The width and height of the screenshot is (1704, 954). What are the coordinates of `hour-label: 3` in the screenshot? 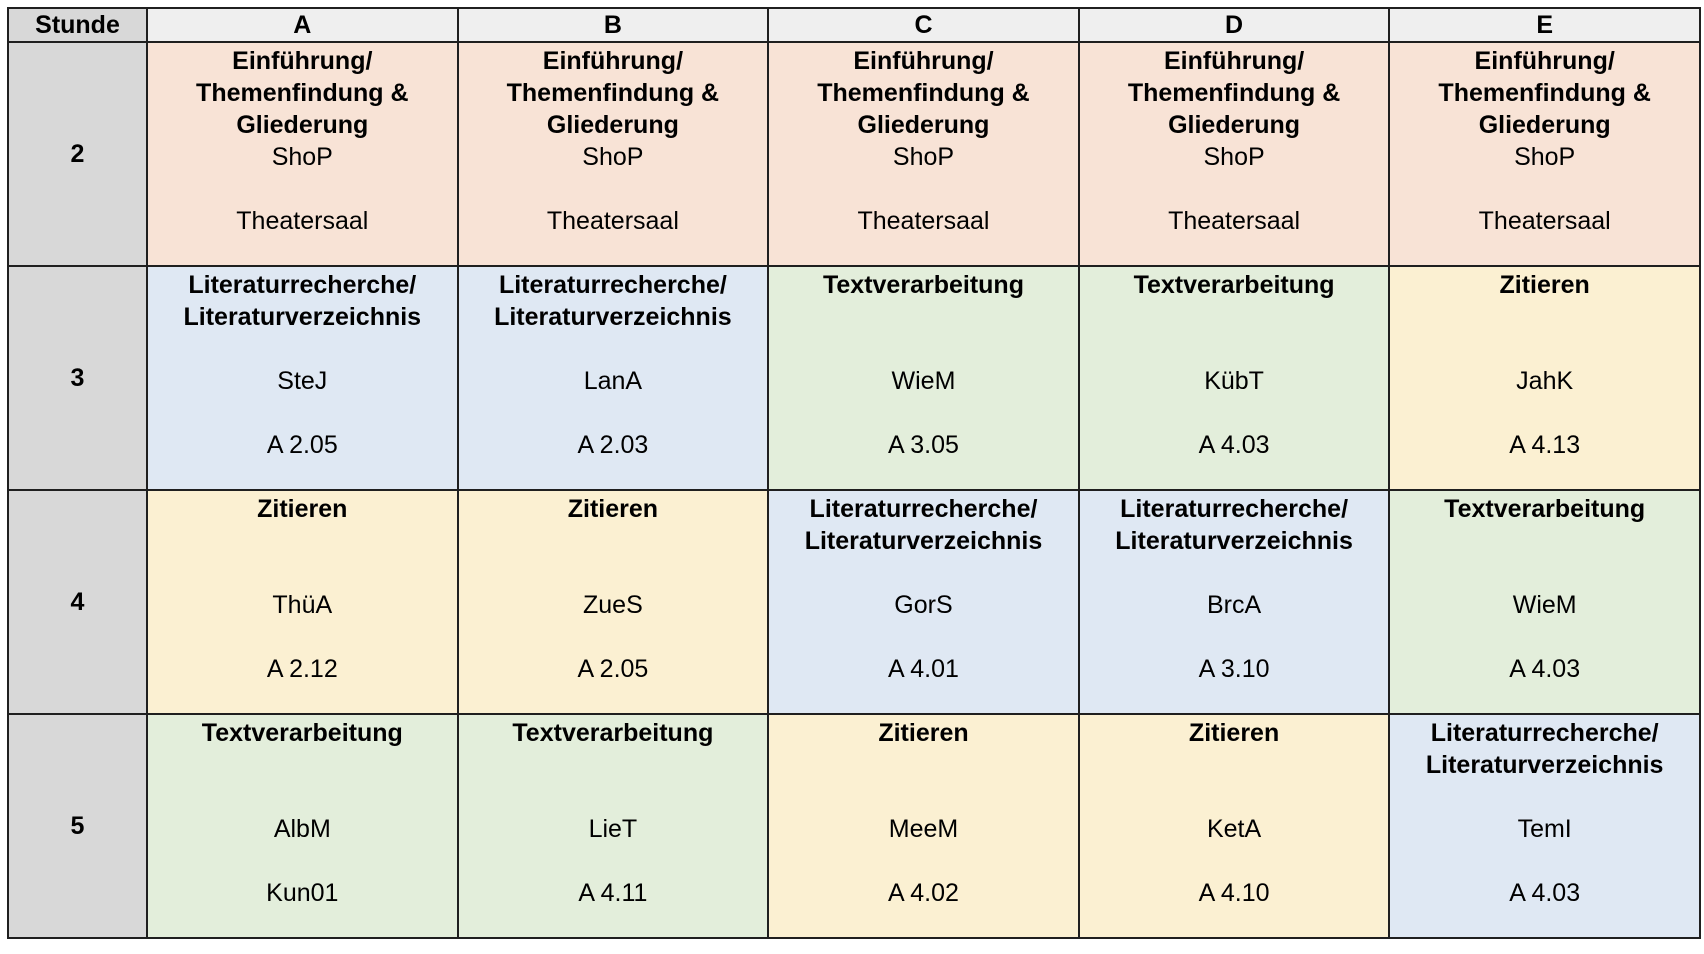 It's located at (77, 378).